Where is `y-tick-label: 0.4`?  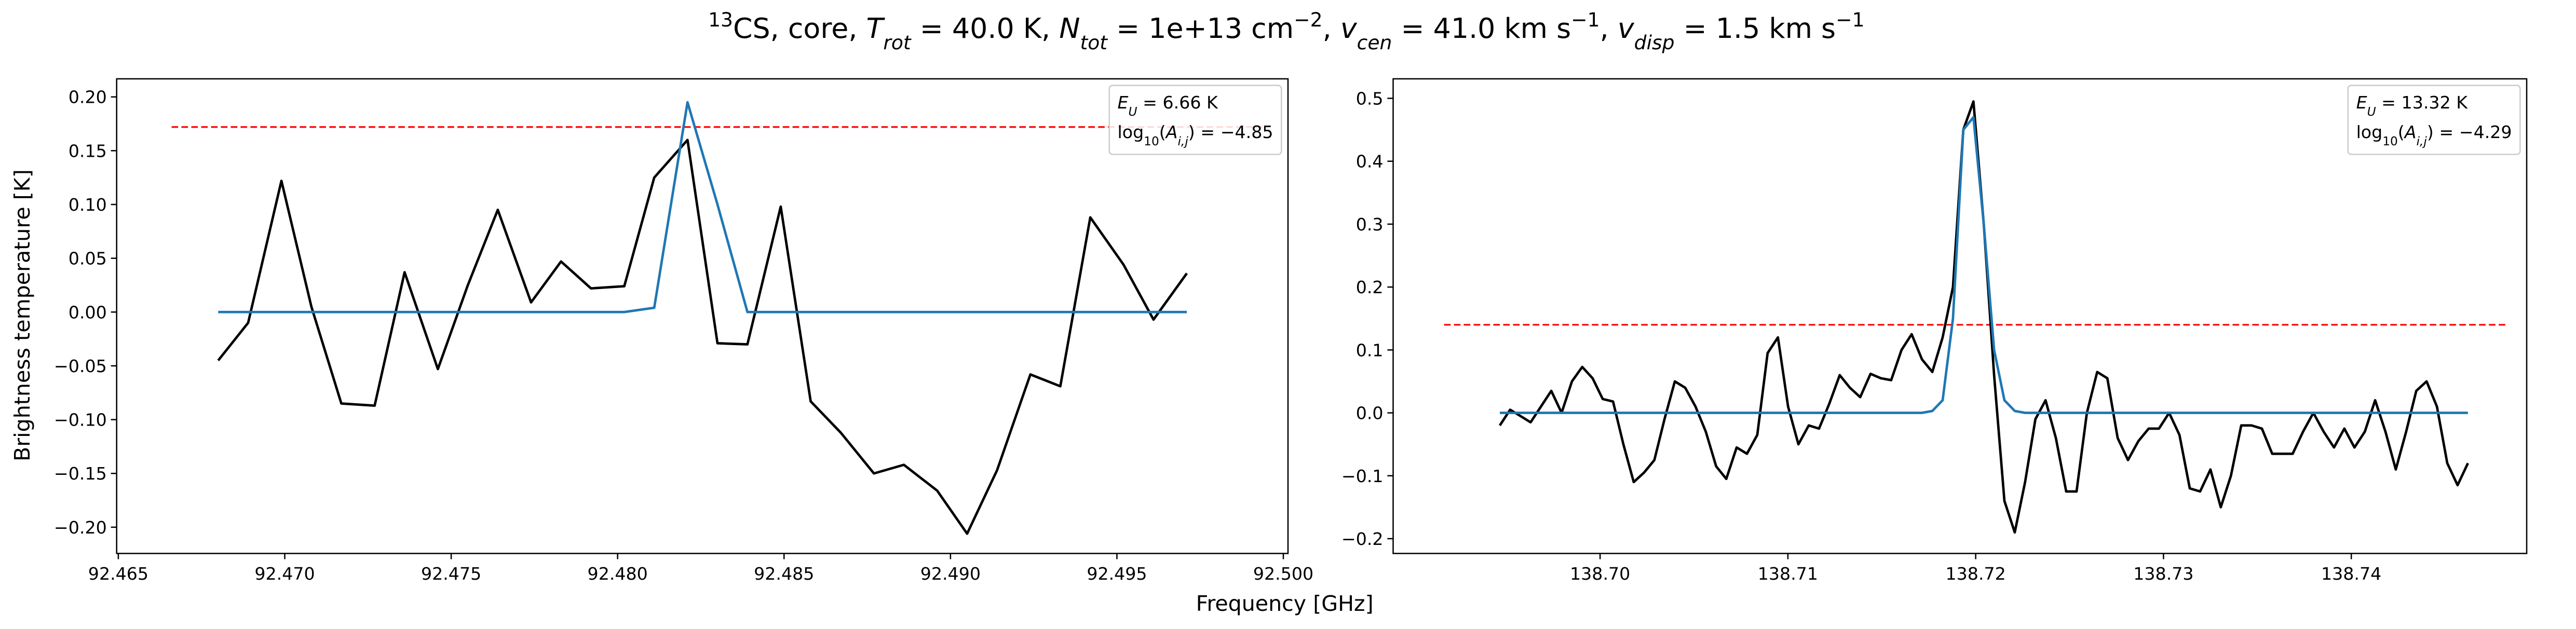 y-tick-label: 0.4 is located at coordinates (1370, 162).